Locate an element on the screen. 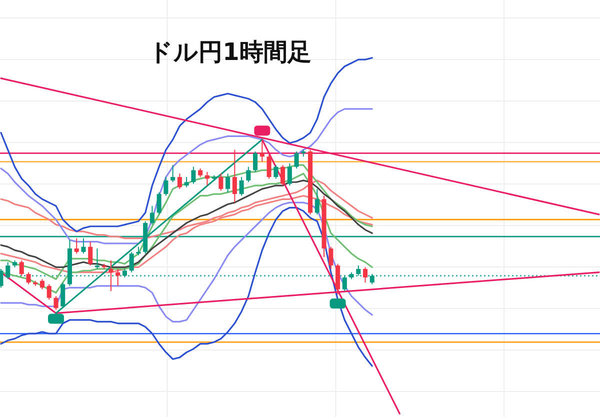  title: ドル円1時間足 is located at coordinates (230, 52).